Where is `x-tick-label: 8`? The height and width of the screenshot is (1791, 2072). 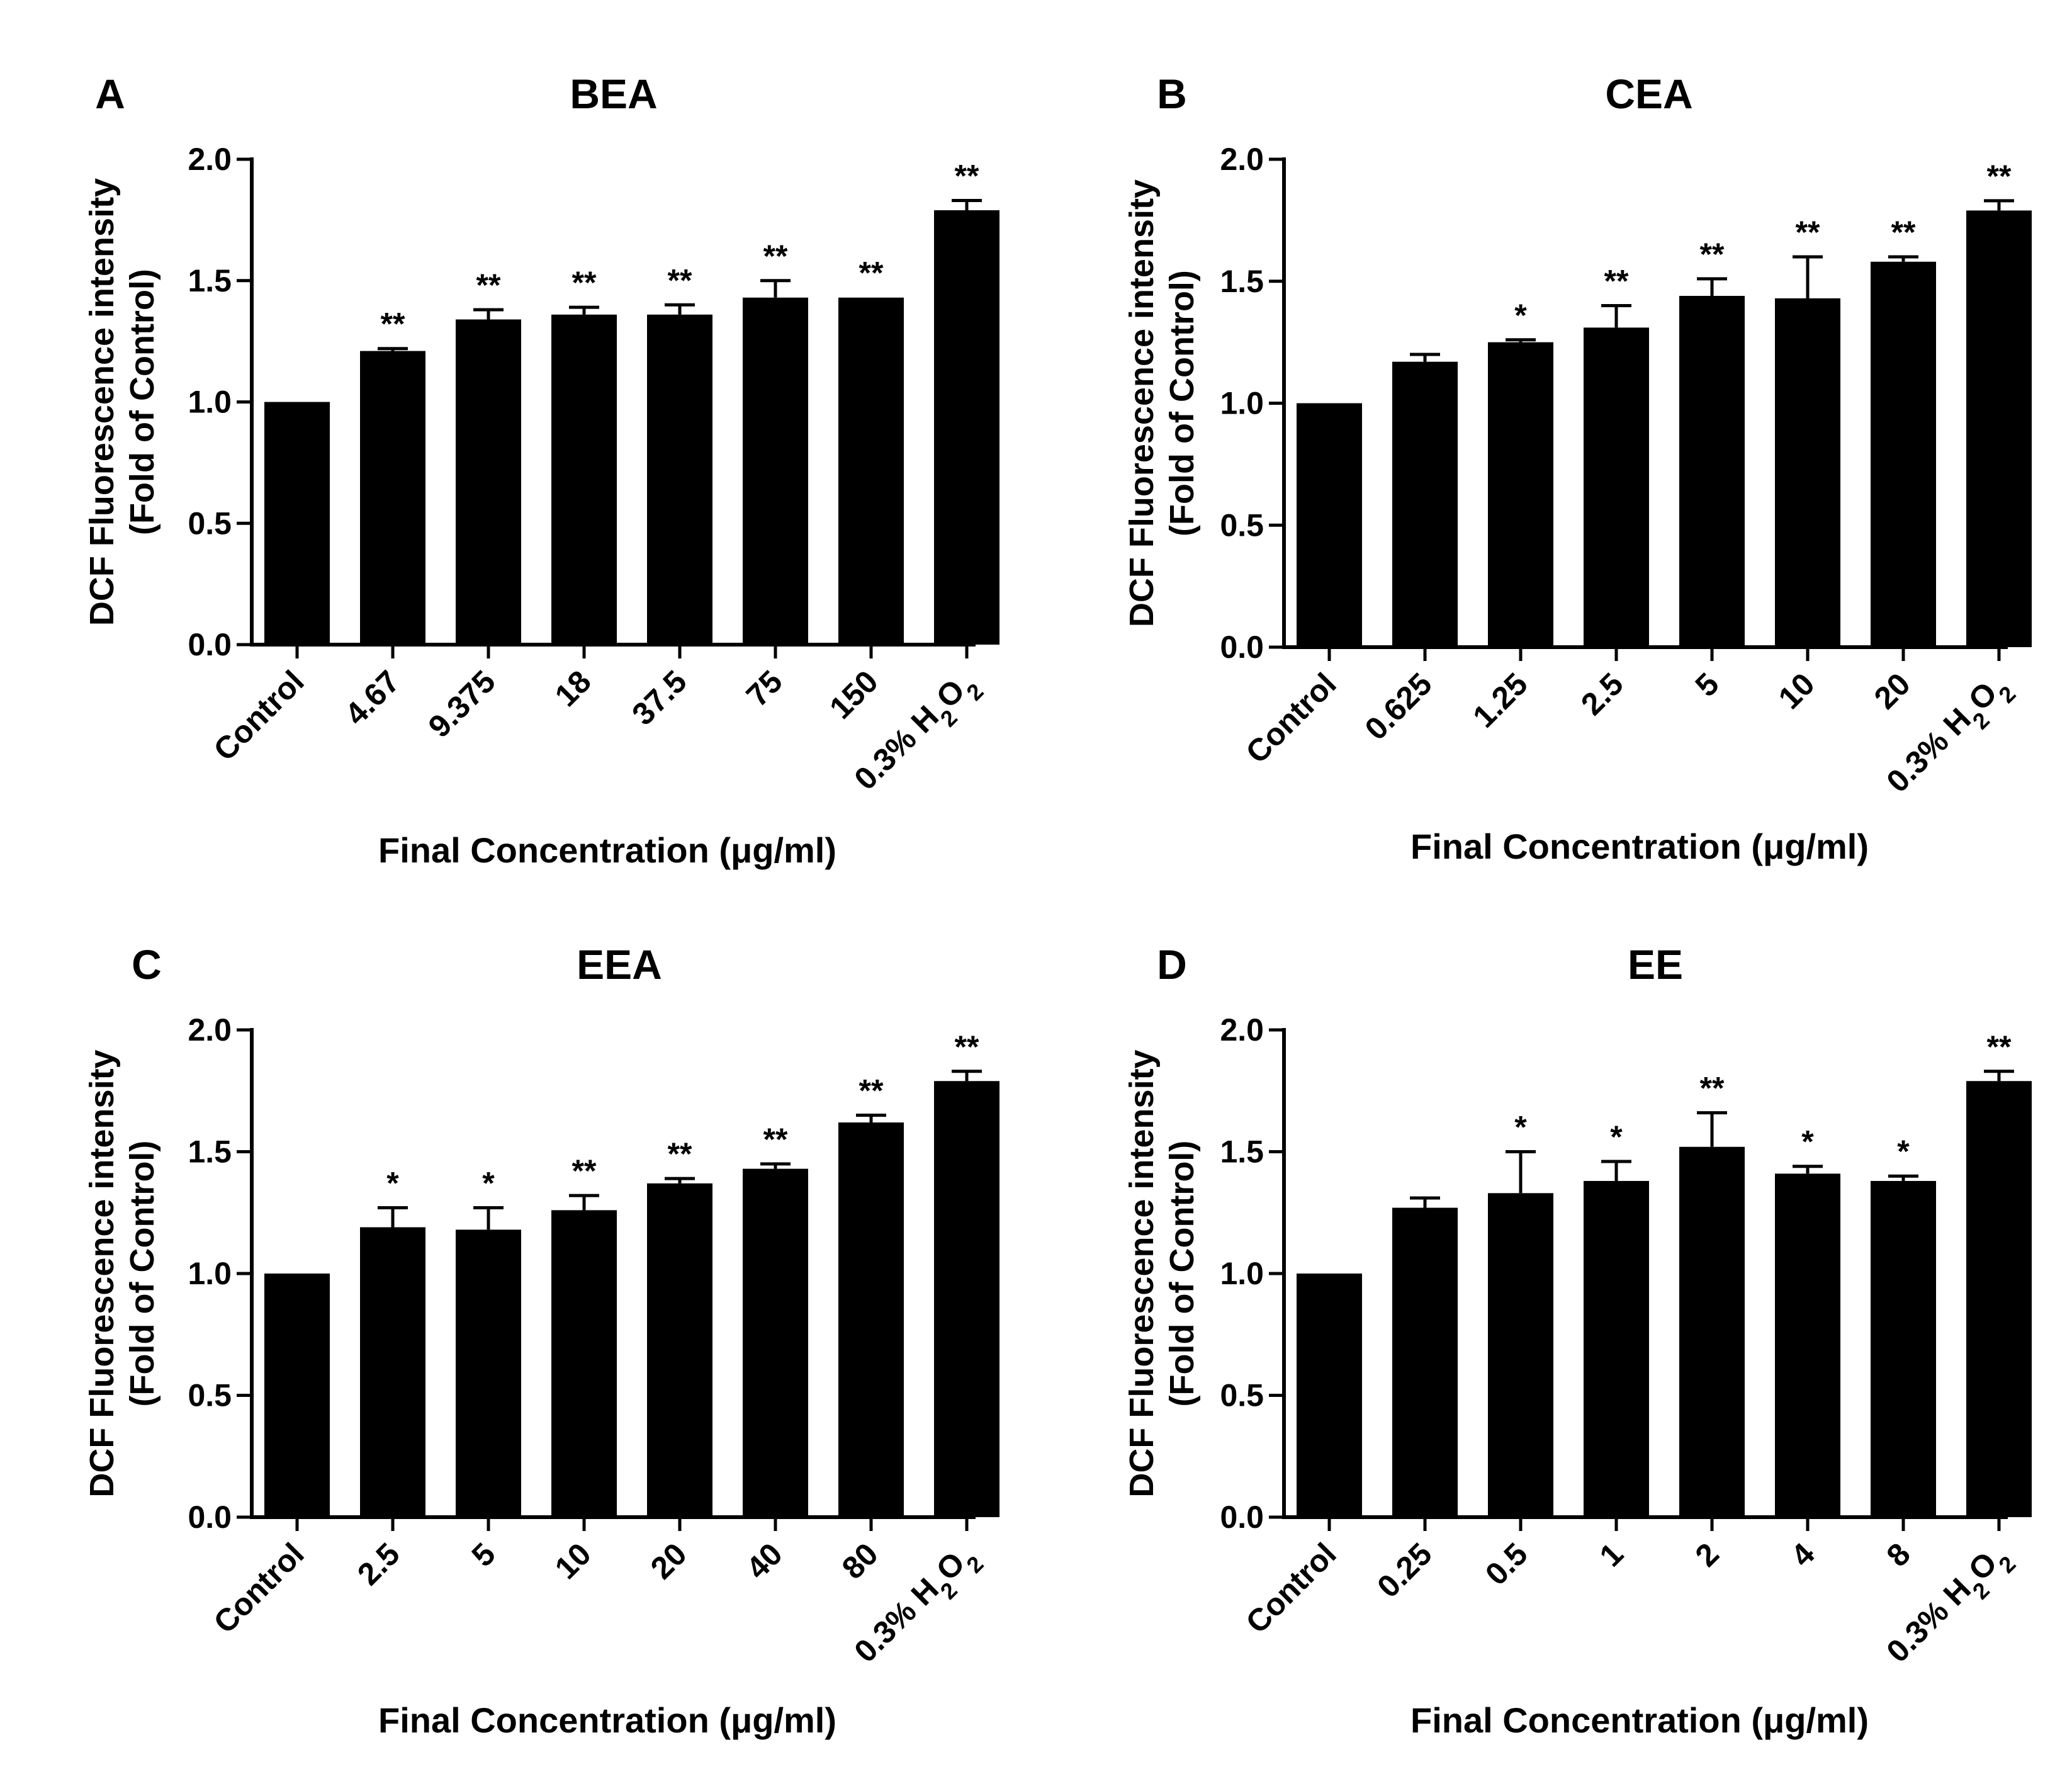 x-tick-label: 8 is located at coordinates (1898, 1555).